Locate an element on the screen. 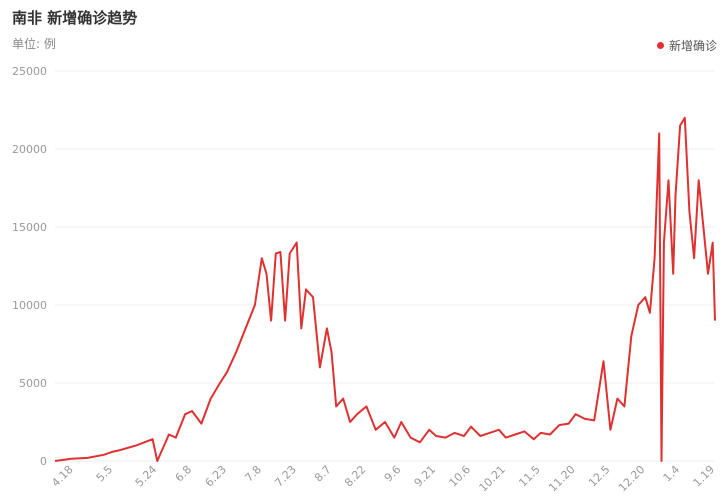  x-tick-label: 10.6 is located at coordinates (460, 476).